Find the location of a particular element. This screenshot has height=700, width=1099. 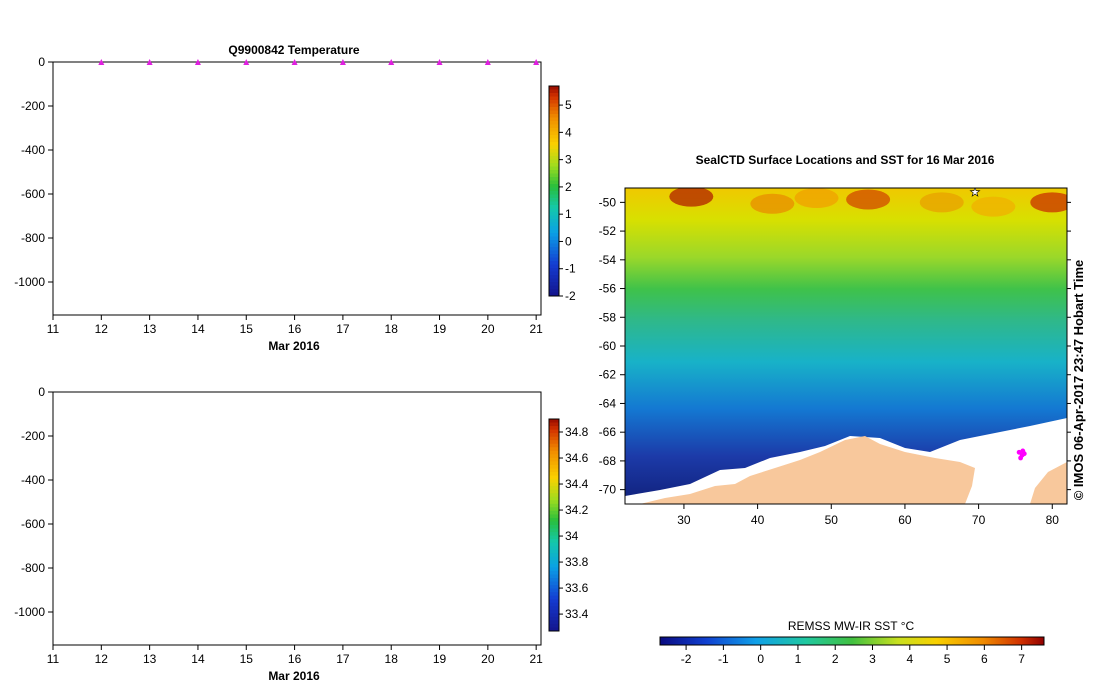

colorbar-tick-label: 33.6 is located at coordinates (577, 588).